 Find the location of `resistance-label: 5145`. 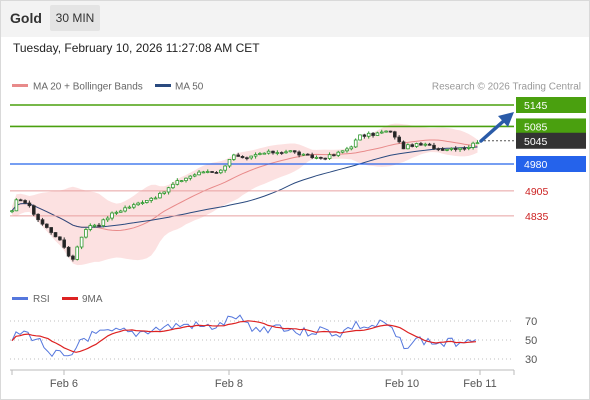

resistance-label: 5145 is located at coordinates (536, 106).